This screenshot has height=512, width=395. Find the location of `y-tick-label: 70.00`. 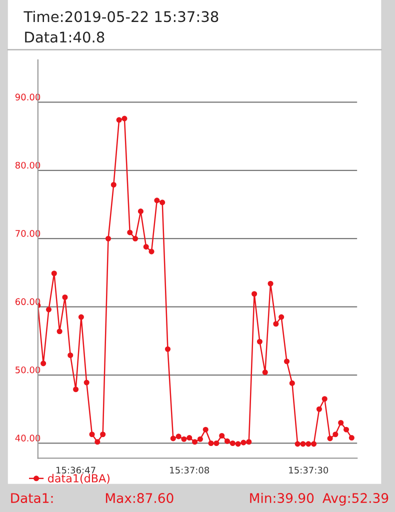

y-tick-label: 70.00 is located at coordinates (28, 233).